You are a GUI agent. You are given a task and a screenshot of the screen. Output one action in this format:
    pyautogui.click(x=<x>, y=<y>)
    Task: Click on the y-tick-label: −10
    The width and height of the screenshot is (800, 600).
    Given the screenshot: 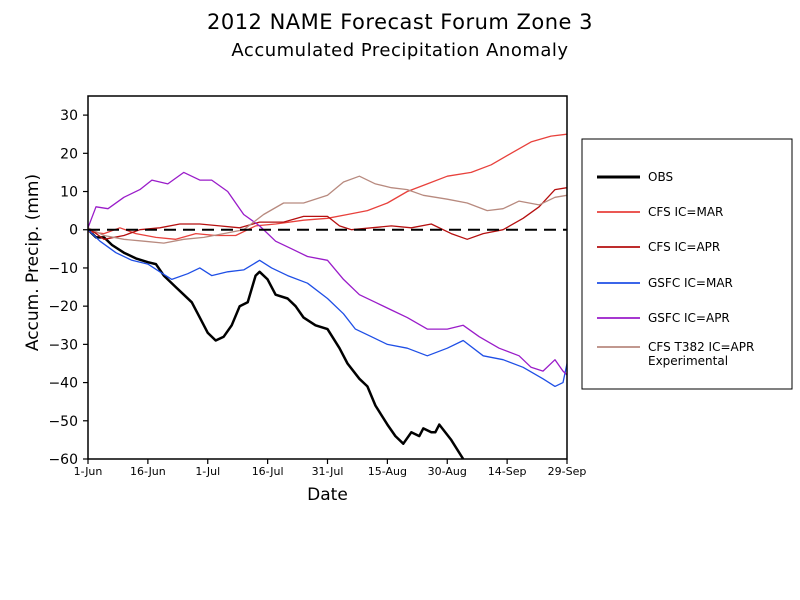 What is the action you would take?
    pyautogui.click(x=63, y=269)
    